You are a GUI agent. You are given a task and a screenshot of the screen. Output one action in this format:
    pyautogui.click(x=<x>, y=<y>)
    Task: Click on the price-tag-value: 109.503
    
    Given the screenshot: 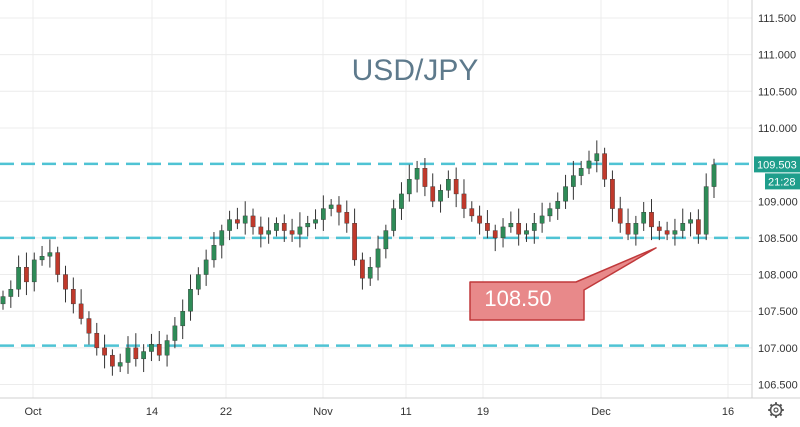 What is the action you would take?
    pyautogui.click(x=777, y=165)
    